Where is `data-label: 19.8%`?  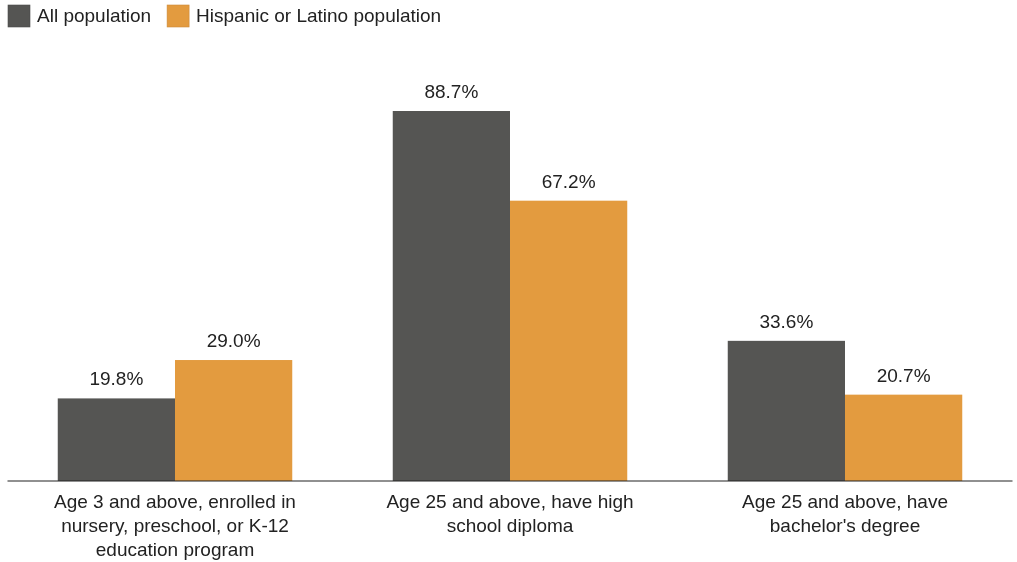 data-label: 19.8% is located at coordinates (116, 379).